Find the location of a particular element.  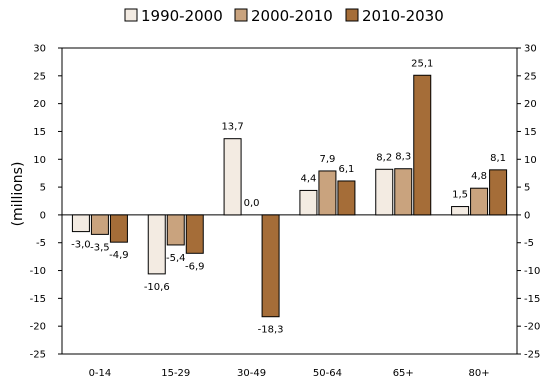

y-tick-label-right: 25 is located at coordinates (530, 76).